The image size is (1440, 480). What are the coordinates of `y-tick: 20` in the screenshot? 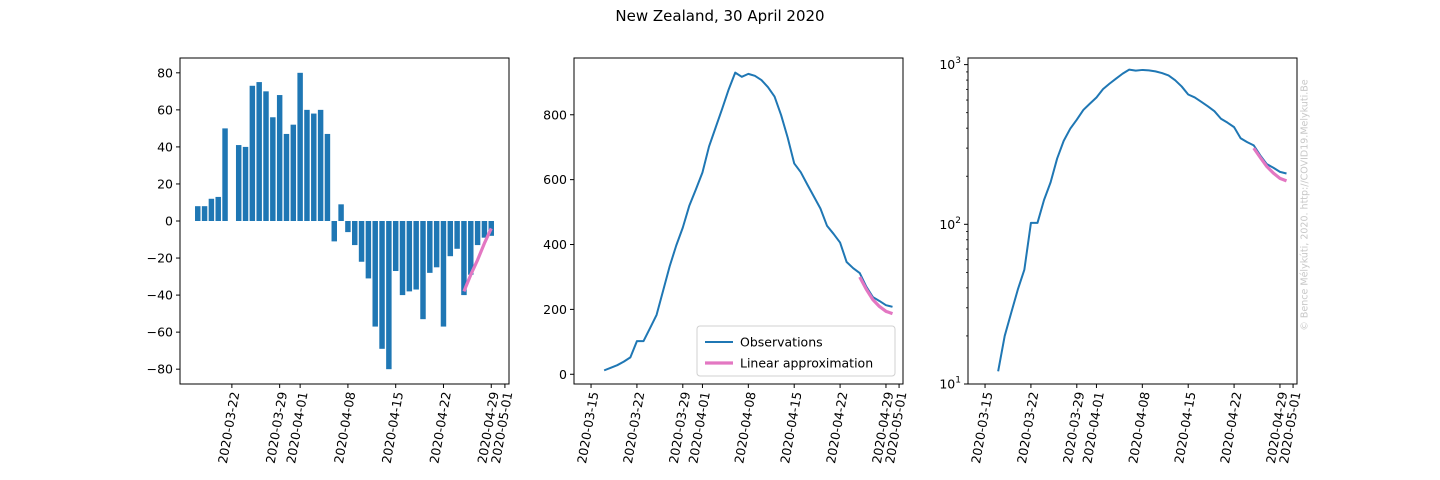 It's located at (168, 183).